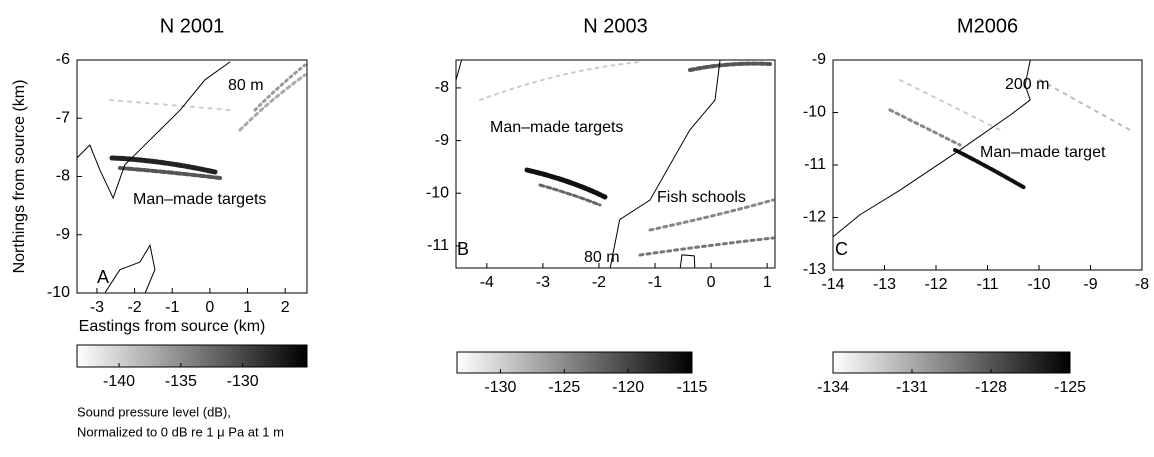 This screenshot has width=1154, height=457. I want to click on y-tick-label: -6, so click(63, 59).